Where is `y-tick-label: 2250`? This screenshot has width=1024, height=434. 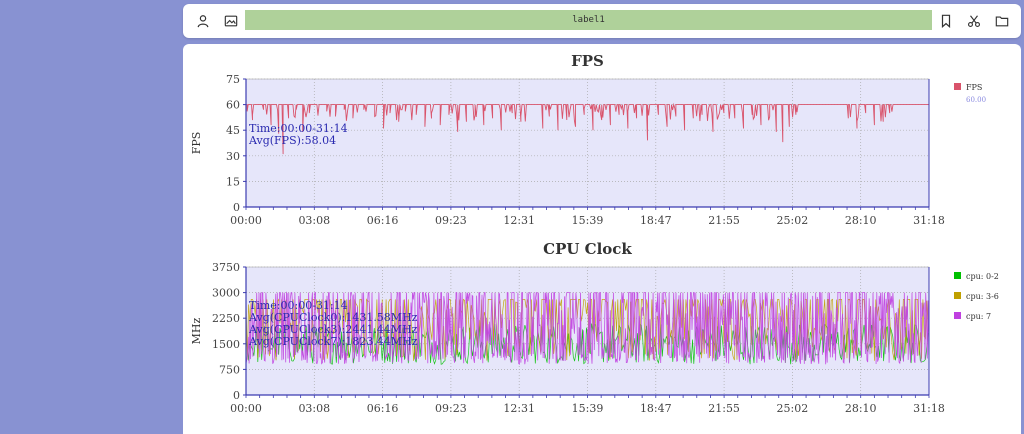 y-tick-label: 2250 is located at coordinates (226, 318).